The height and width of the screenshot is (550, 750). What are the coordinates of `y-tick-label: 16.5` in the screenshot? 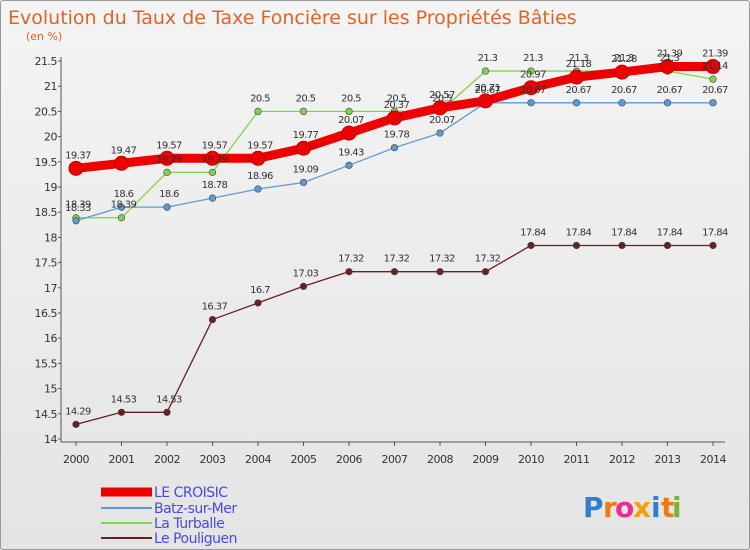 It's located at (46, 313).